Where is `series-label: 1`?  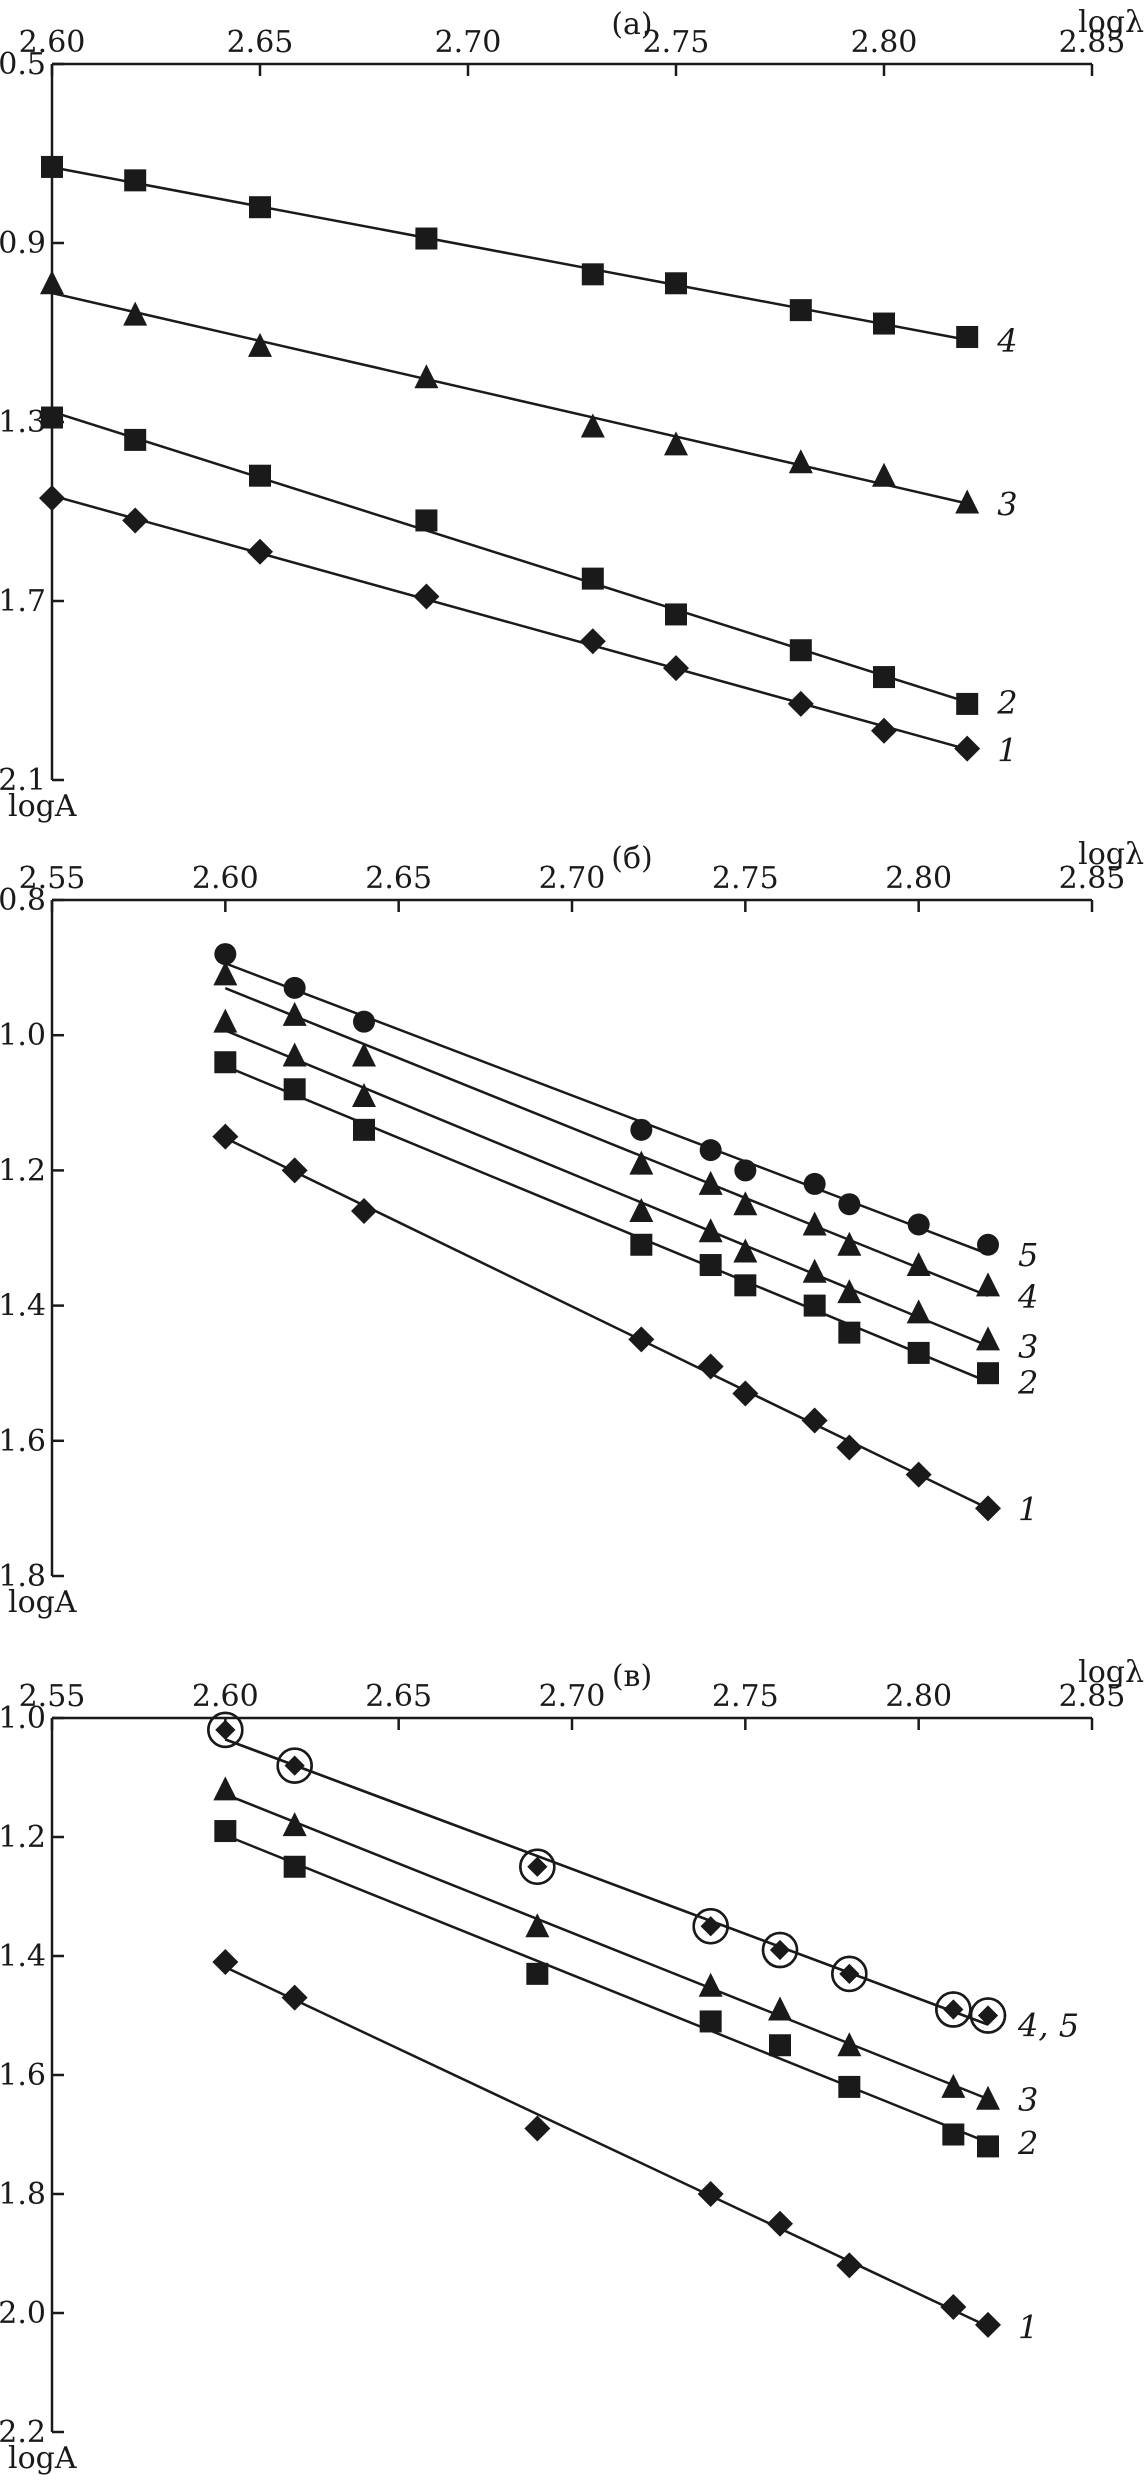 series-label: 1 is located at coordinates (1028, 2327).